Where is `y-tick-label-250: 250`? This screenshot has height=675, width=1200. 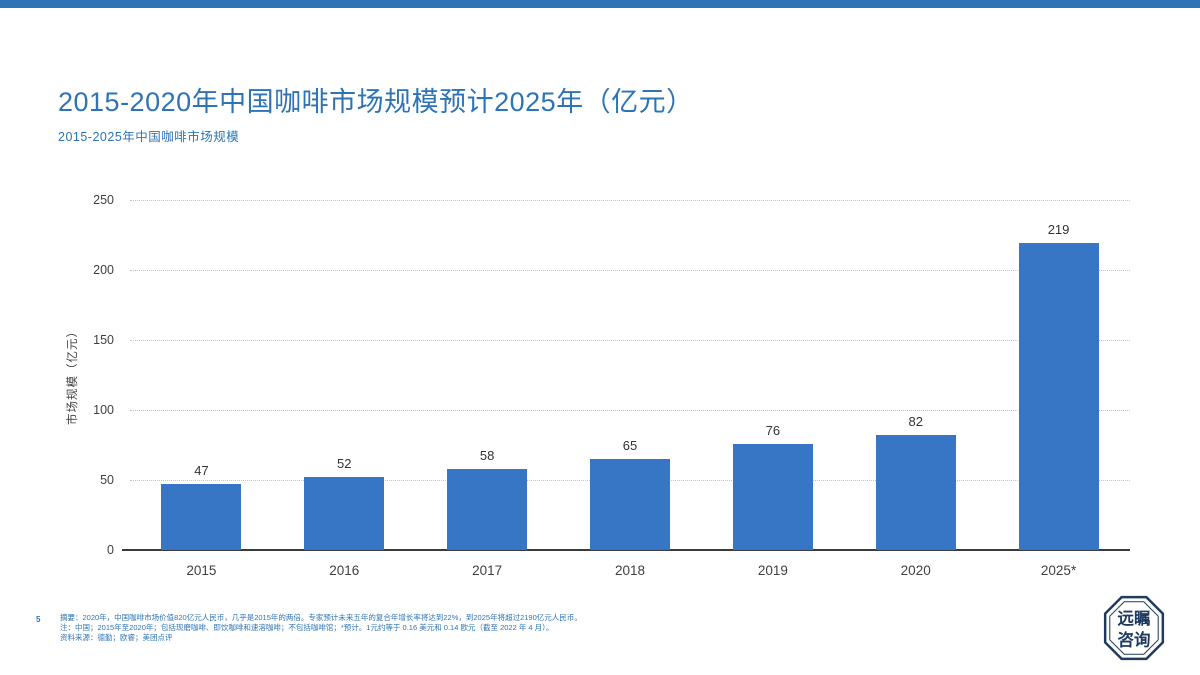
y-tick-label-250: 250 is located at coordinates (103, 200).